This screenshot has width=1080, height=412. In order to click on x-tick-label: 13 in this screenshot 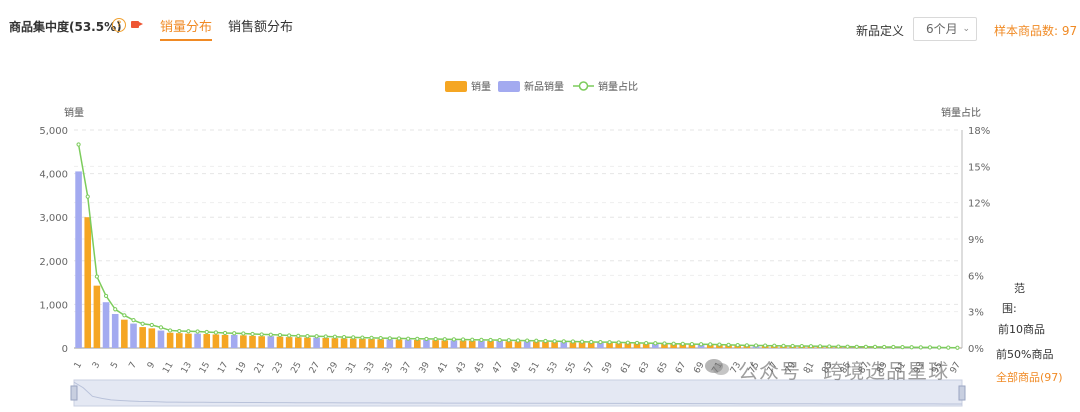, I will do `click(187, 368)`.